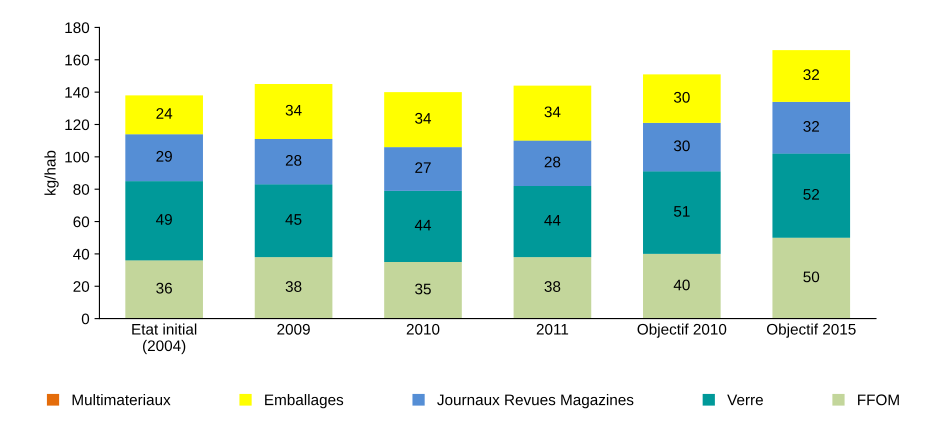 The width and height of the screenshot is (947, 422). What do you see at coordinates (81, 189) in the screenshot?
I see `y-tick-label: 80` at bounding box center [81, 189].